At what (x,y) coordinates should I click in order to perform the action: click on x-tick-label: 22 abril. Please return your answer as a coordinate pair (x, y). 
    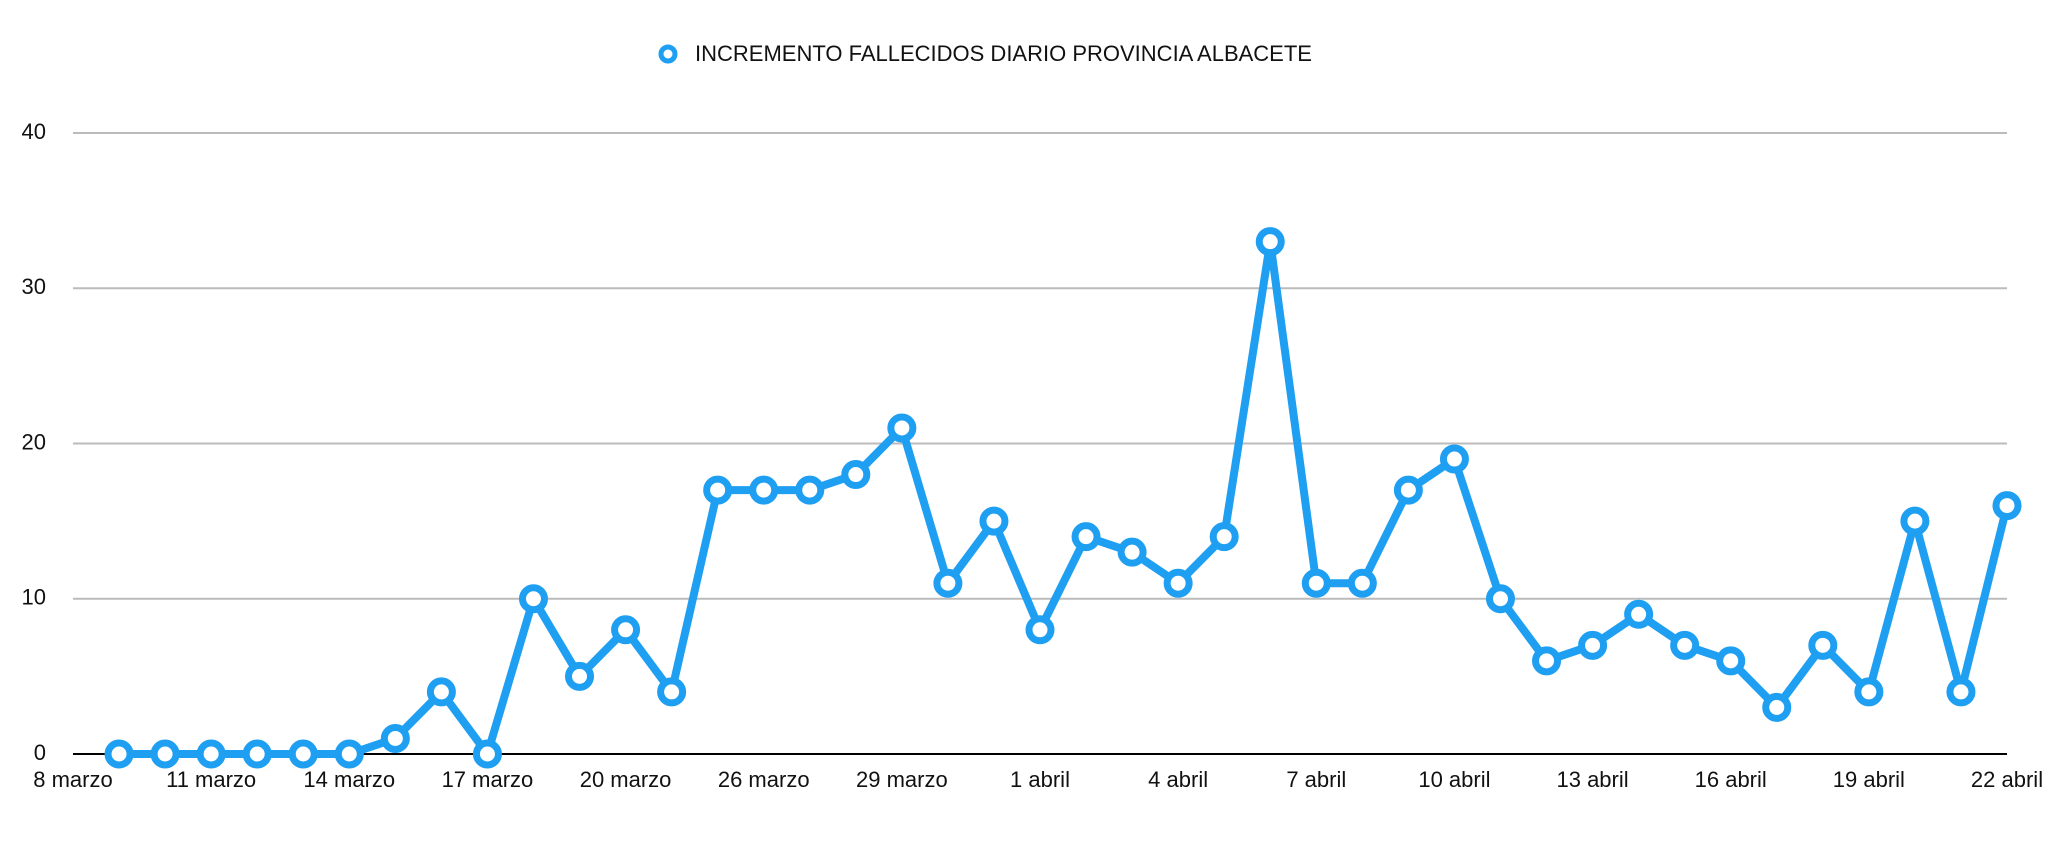
    Looking at the image, I should click on (2007, 779).